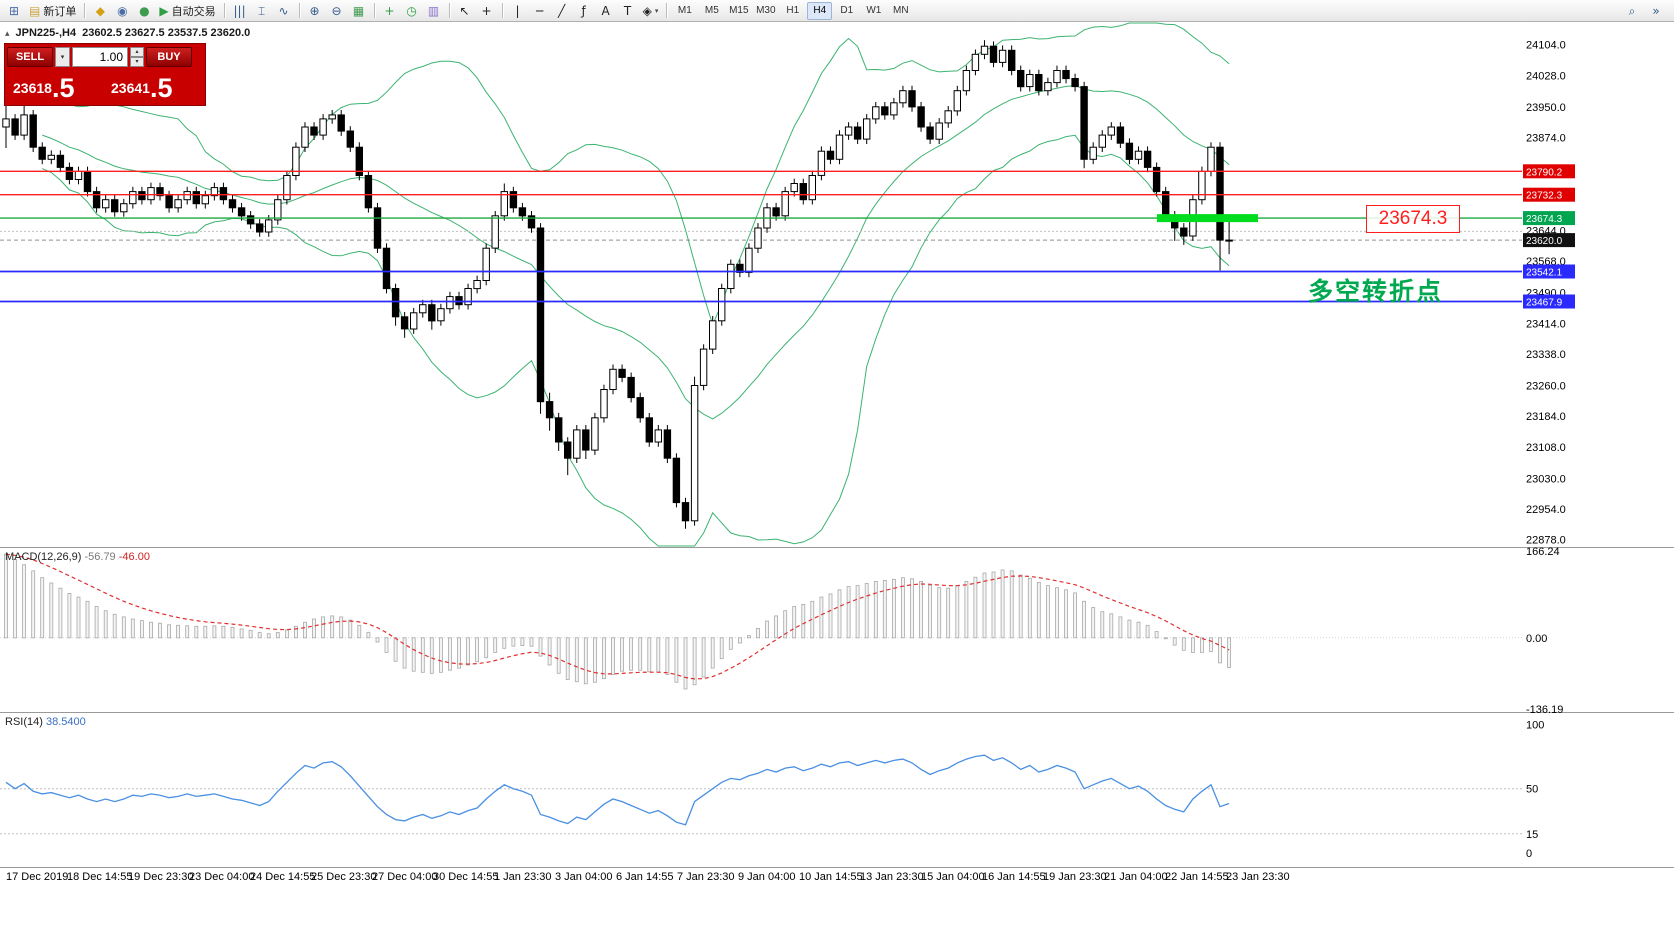 The height and width of the screenshot is (945, 1674). What do you see at coordinates (137, 62) in the screenshot?
I see `volume-down-button: ▾` at bounding box center [137, 62].